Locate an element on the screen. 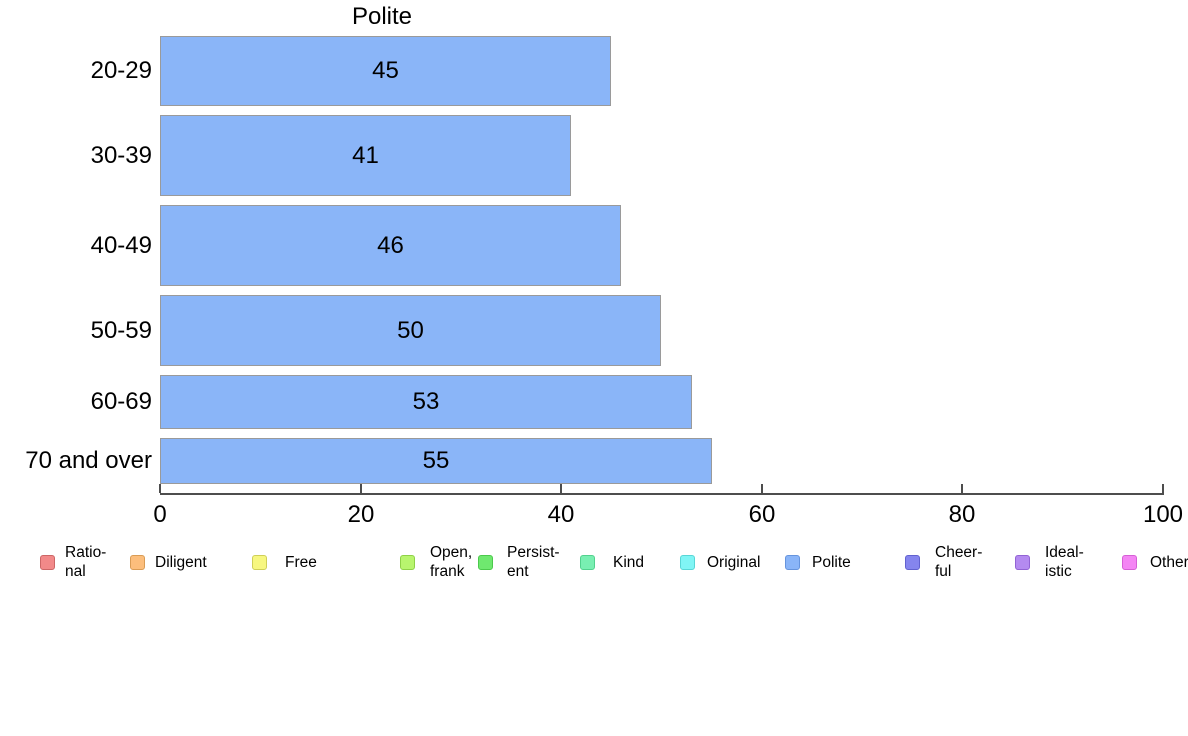  legend-swatch-rational is located at coordinates (47, 562).